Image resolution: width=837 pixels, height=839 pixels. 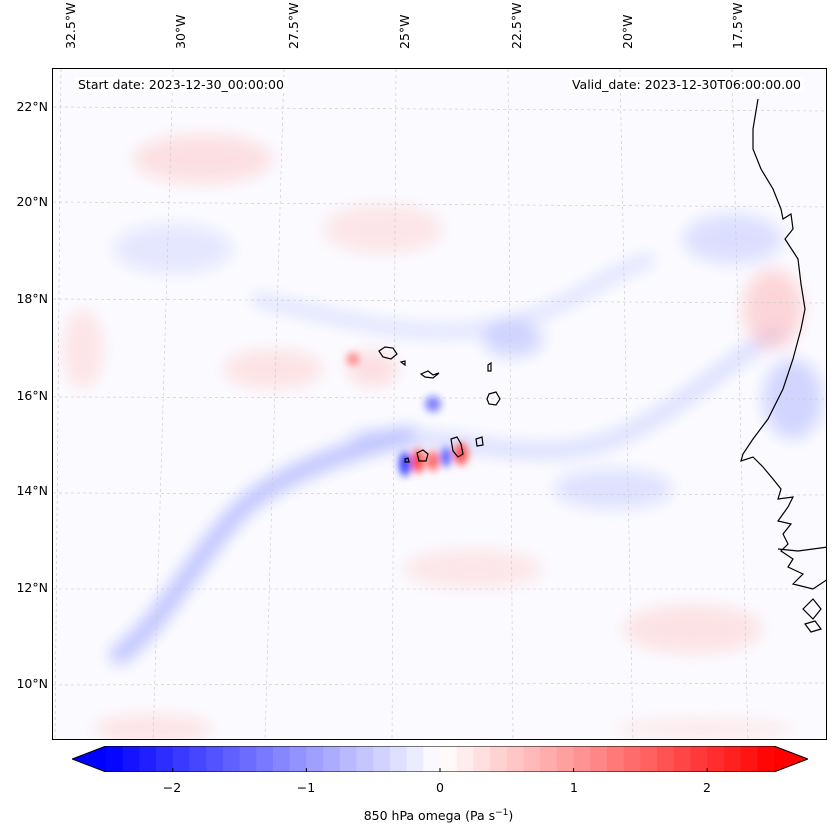 I want to click on lat-label-18n: 18°N, so click(x=32, y=298).